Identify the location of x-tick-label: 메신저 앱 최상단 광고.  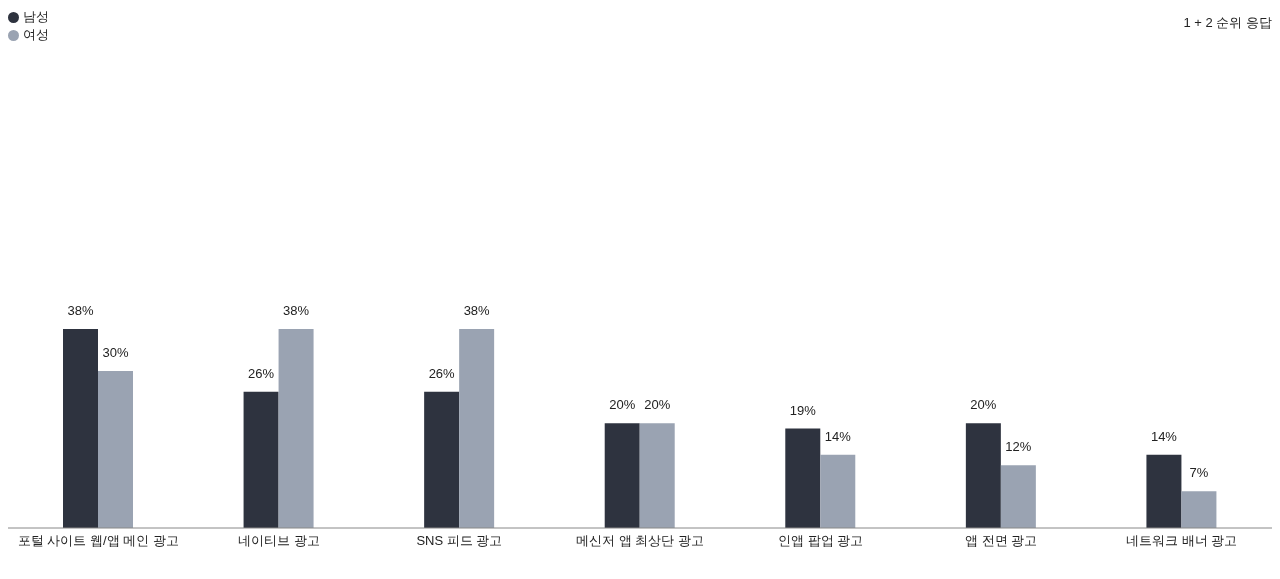
(640, 541).